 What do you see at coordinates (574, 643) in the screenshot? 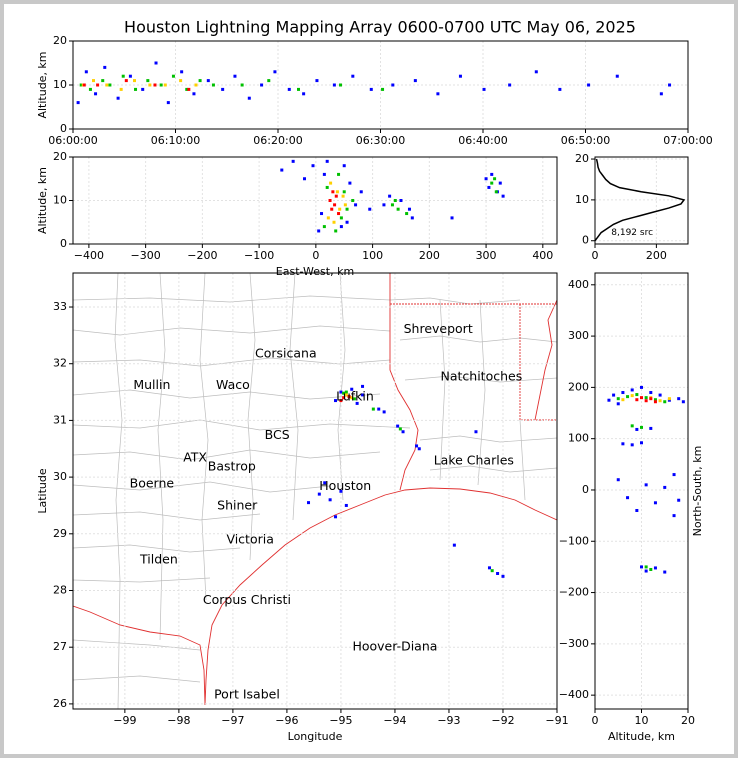
I see `y-tick-label: −300` at bounding box center [574, 643].